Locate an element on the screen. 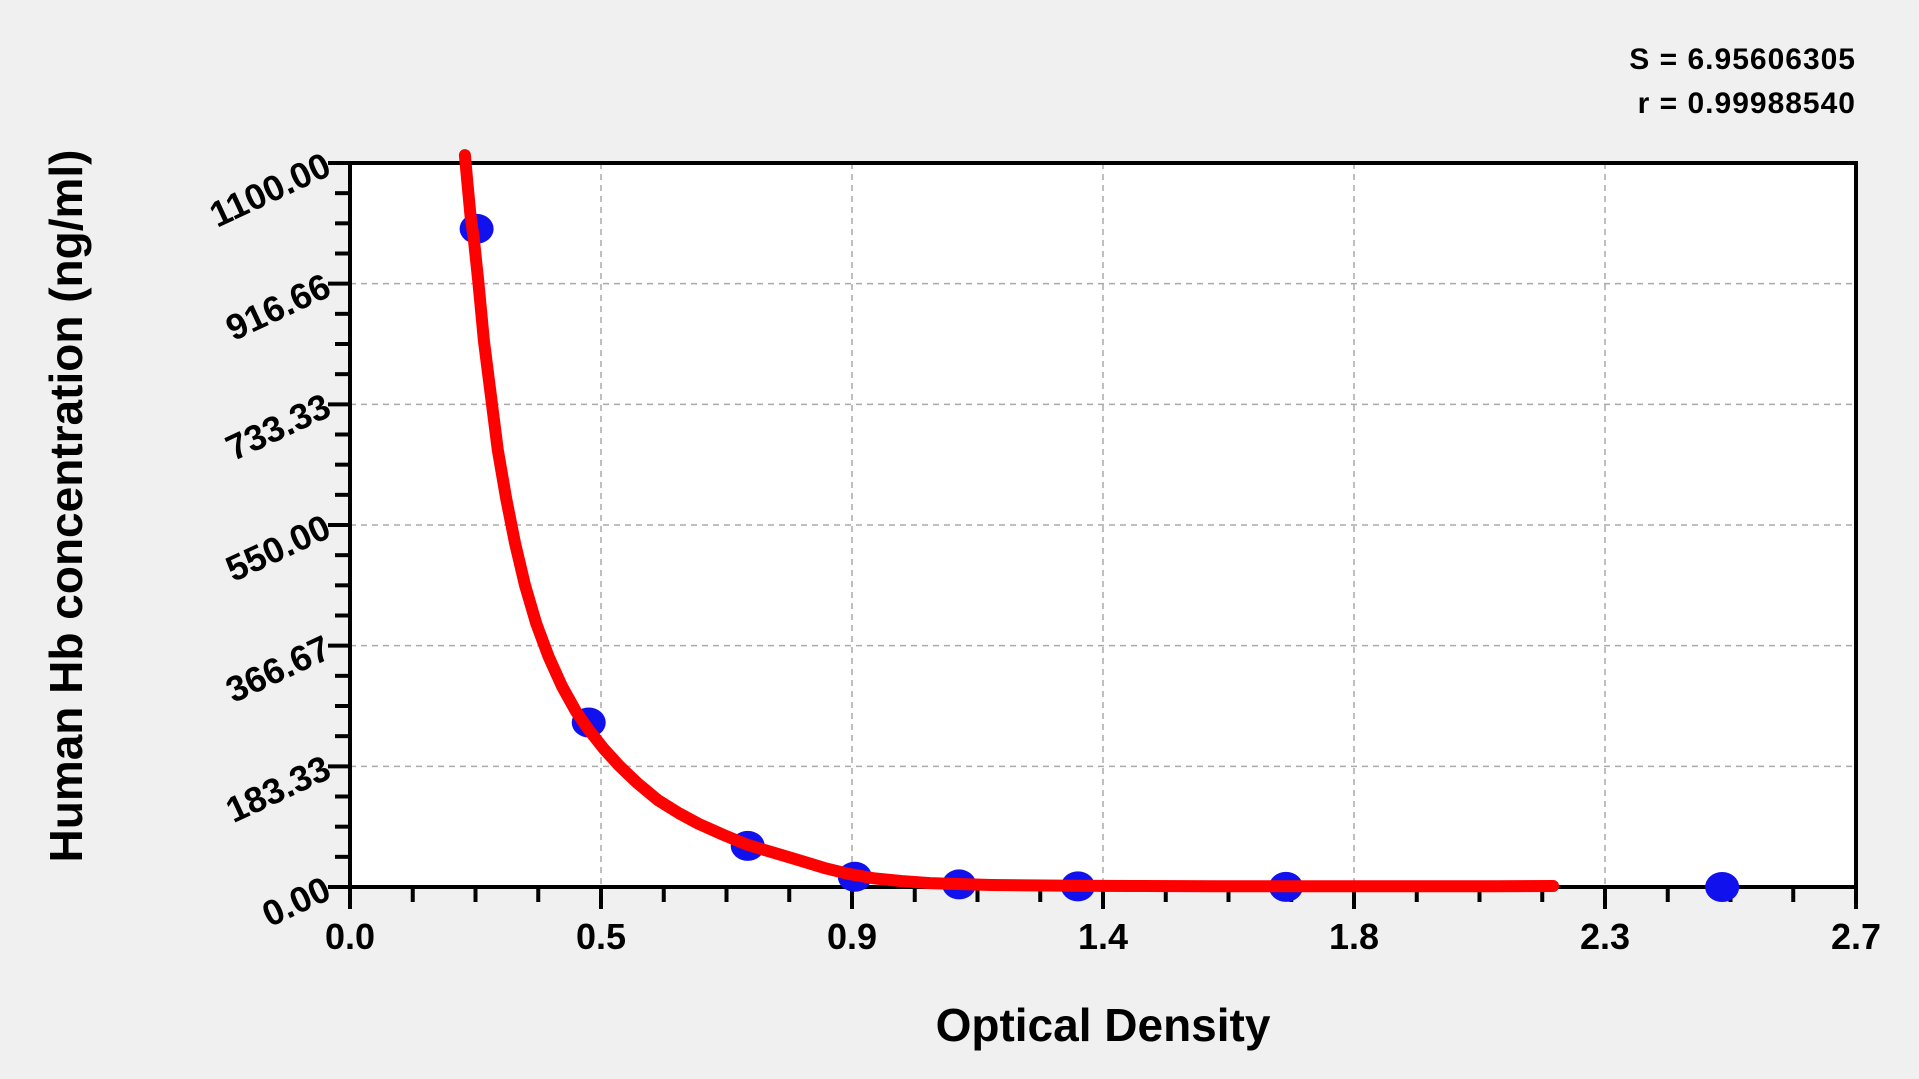 The height and width of the screenshot is (1079, 1919). s-value-label: S = 6.95606305 is located at coordinates (1742, 59).